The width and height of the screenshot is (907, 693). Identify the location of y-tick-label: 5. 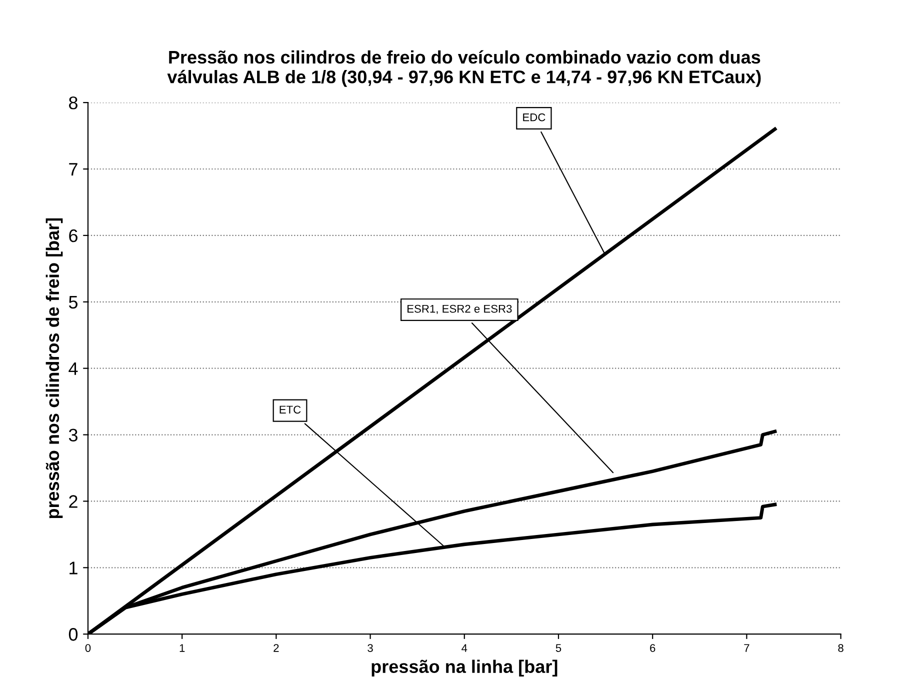
(73, 302).